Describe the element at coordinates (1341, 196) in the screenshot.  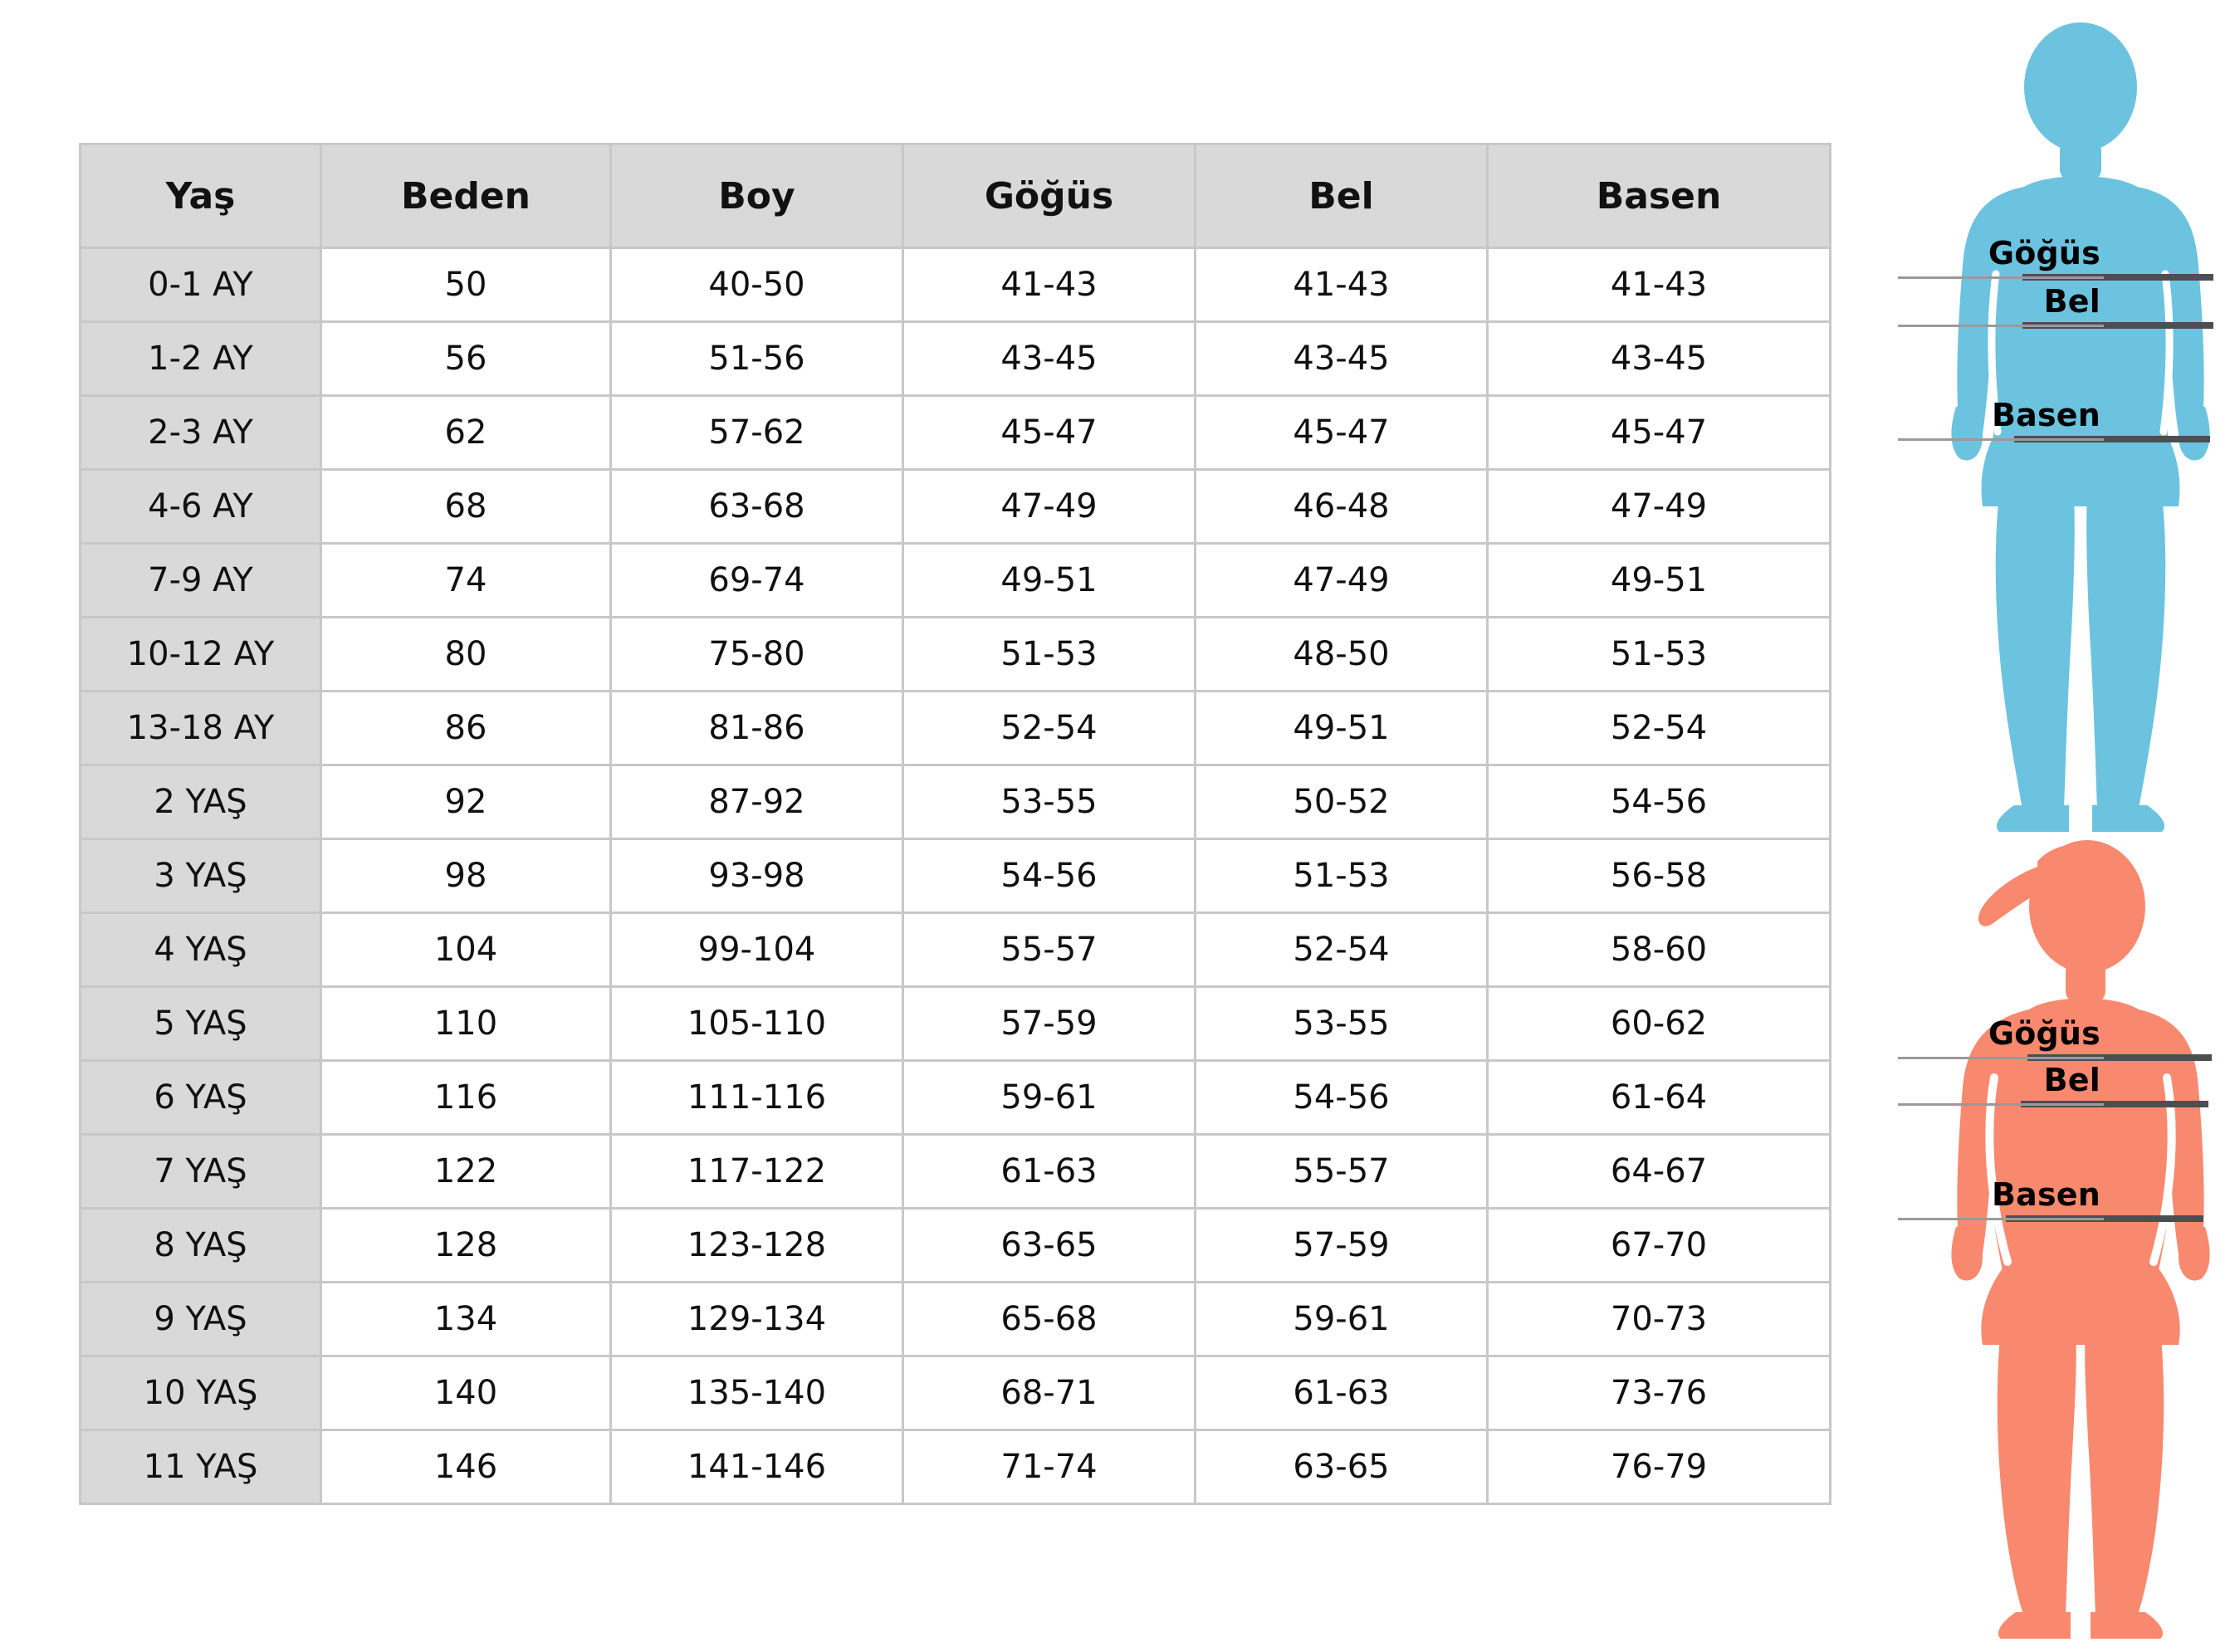
I see `column-header-bel: Bel` at that location.